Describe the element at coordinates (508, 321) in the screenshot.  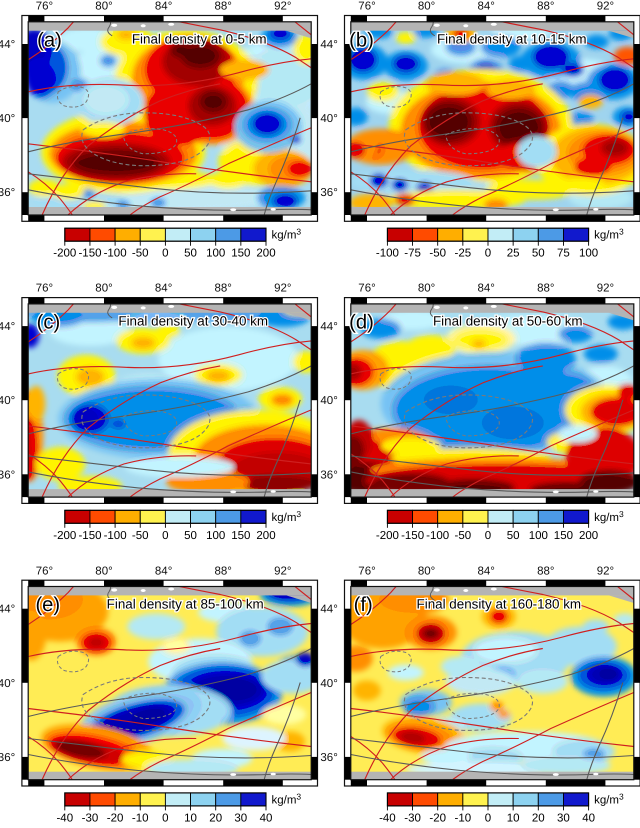
I see `svg-text: Final density at 50-60 km` at that location.